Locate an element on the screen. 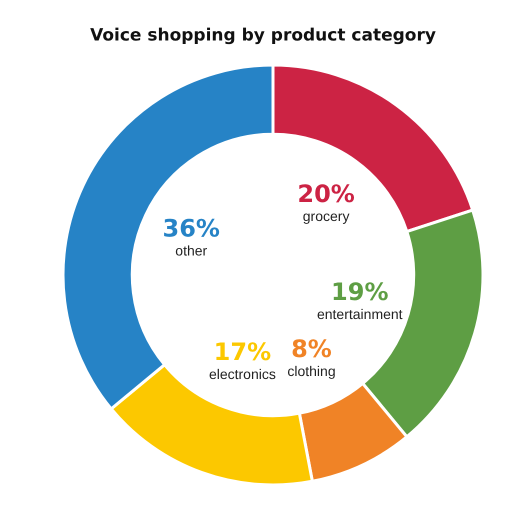  slice-label: clothing is located at coordinates (311, 370).